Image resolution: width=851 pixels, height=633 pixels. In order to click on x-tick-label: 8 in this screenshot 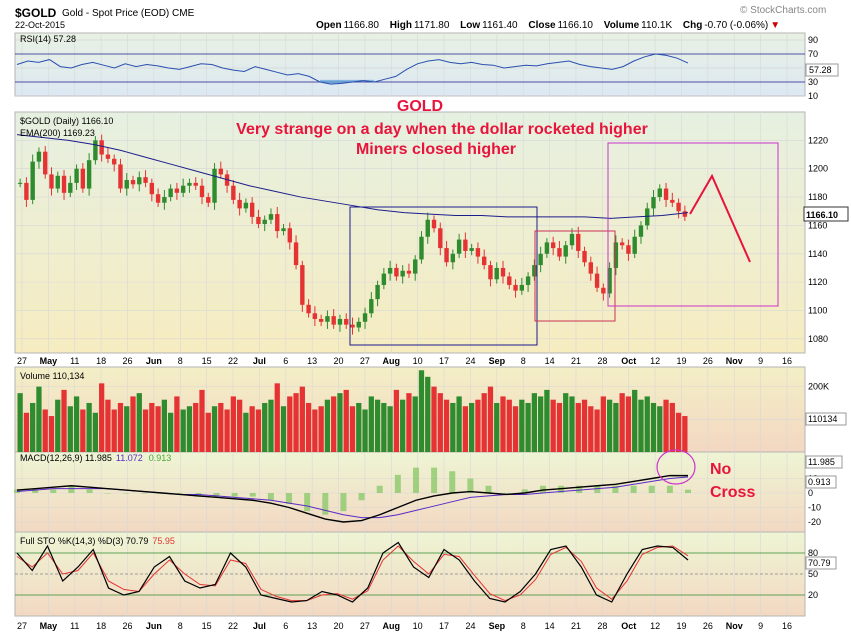, I will do `click(180, 361)`.